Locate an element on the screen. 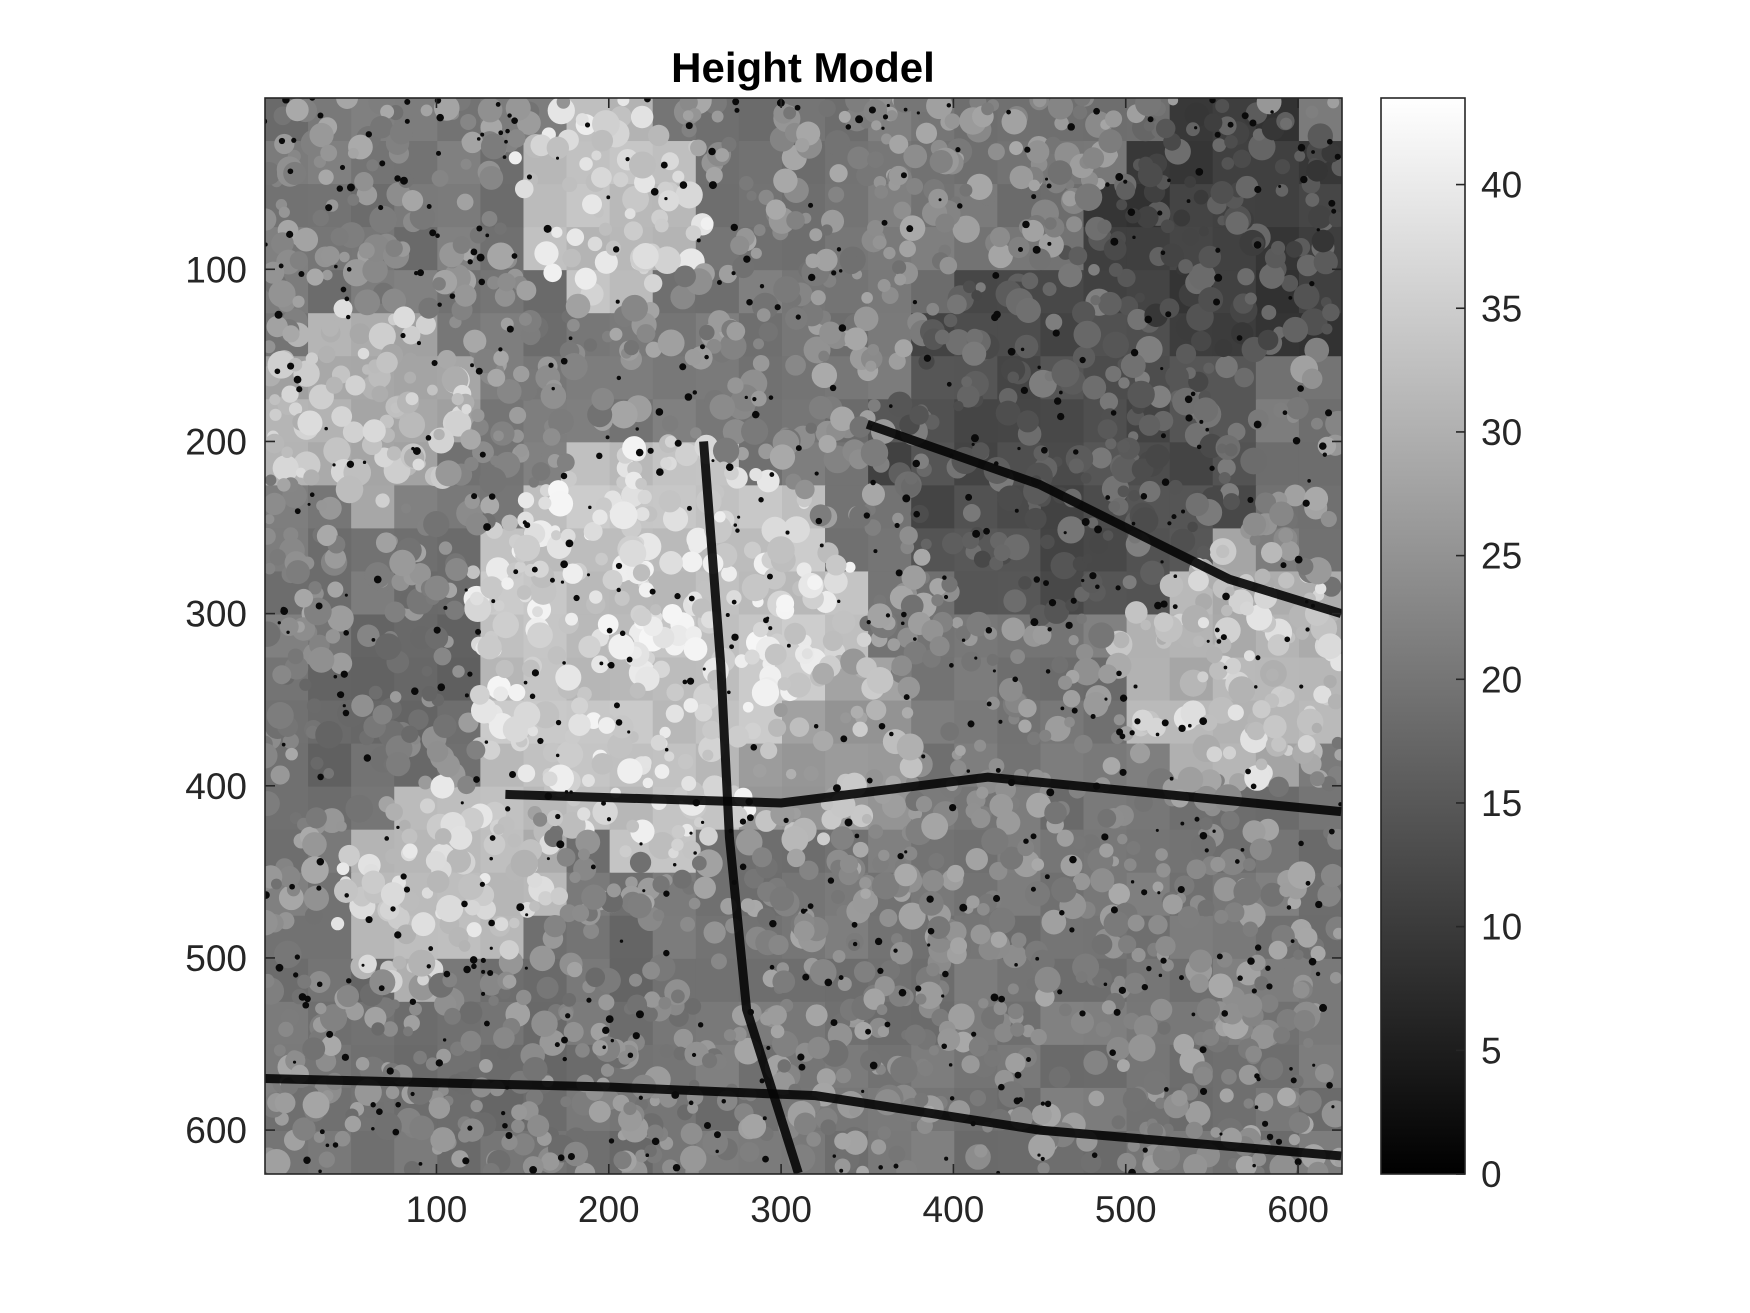  x-tick-label: 200 is located at coordinates (609, 1209).